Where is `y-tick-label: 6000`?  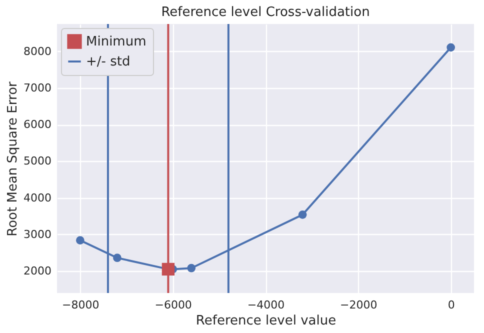 y-tick-label: 6000 is located at coordinates (38, 125).